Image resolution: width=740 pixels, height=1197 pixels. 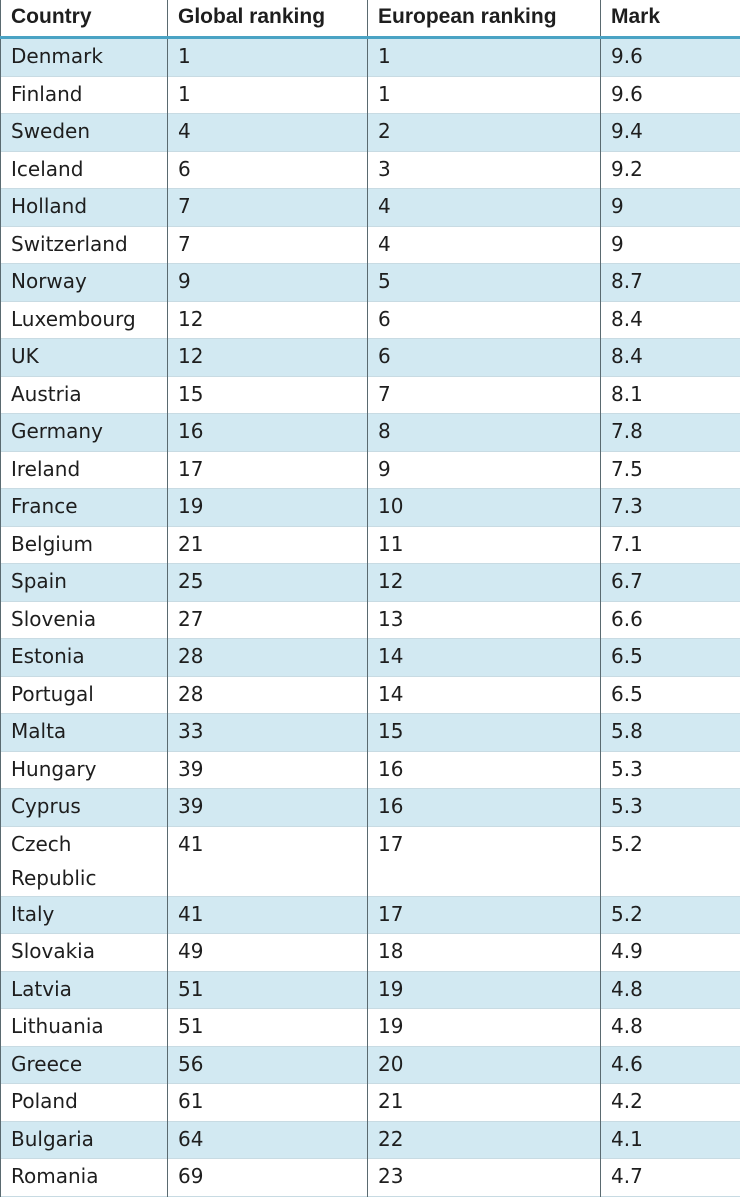 I want to click on value-cell: 5.2, so click(x=670, y=861).